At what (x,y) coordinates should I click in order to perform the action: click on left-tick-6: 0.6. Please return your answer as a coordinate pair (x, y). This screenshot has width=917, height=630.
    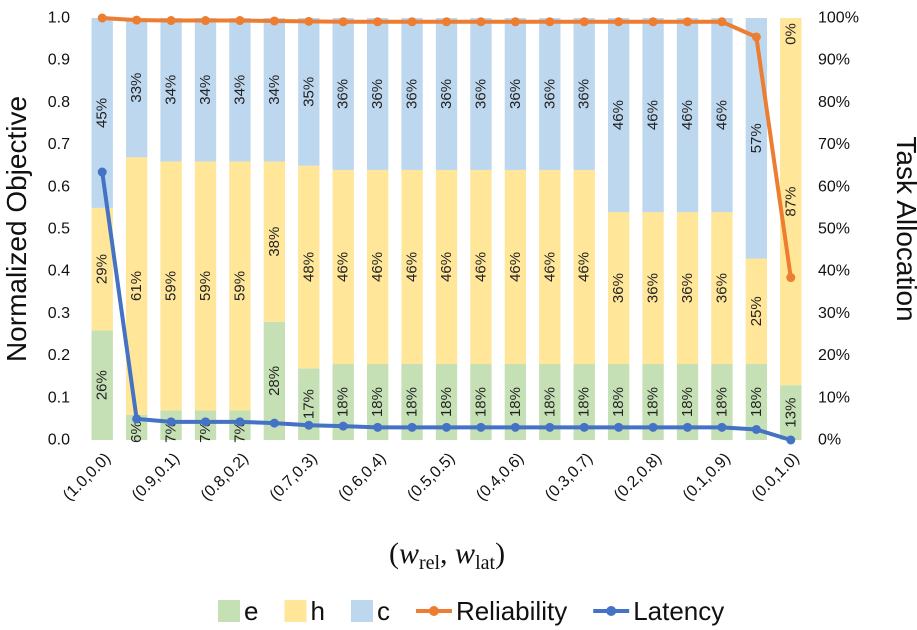
    Looking at the image, I should click on (59, 186).